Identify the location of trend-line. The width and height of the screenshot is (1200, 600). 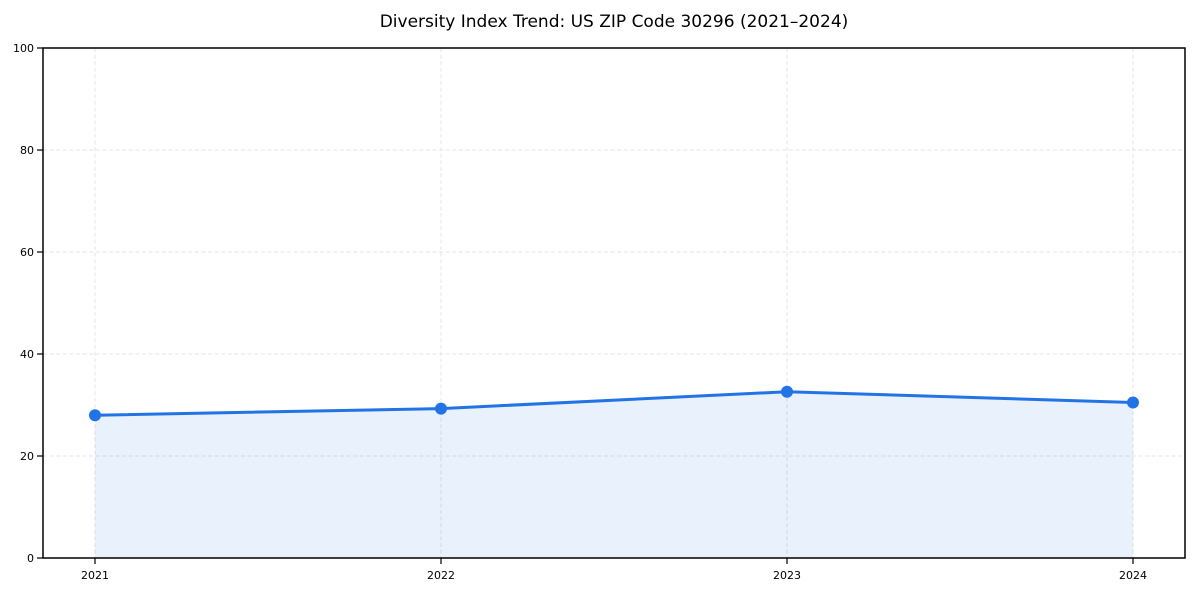
(614, 403).